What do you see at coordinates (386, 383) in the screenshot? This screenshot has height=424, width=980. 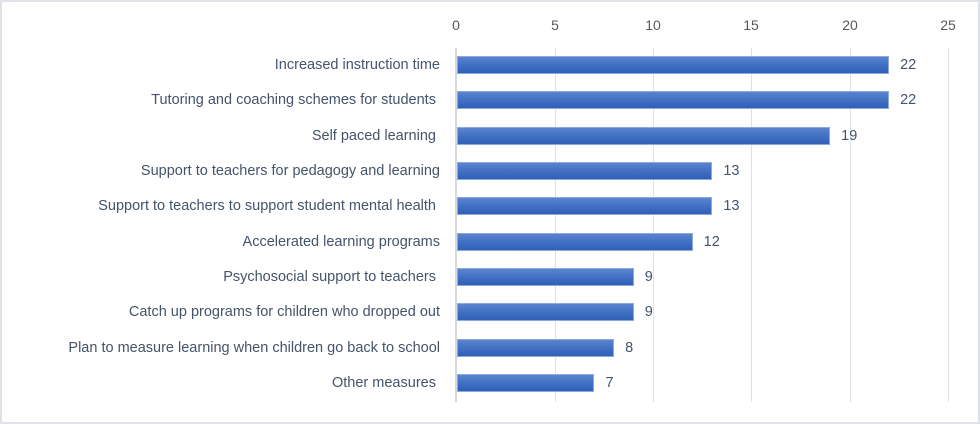 I see `category-label: Other measures` at bounding box center [386, 383].